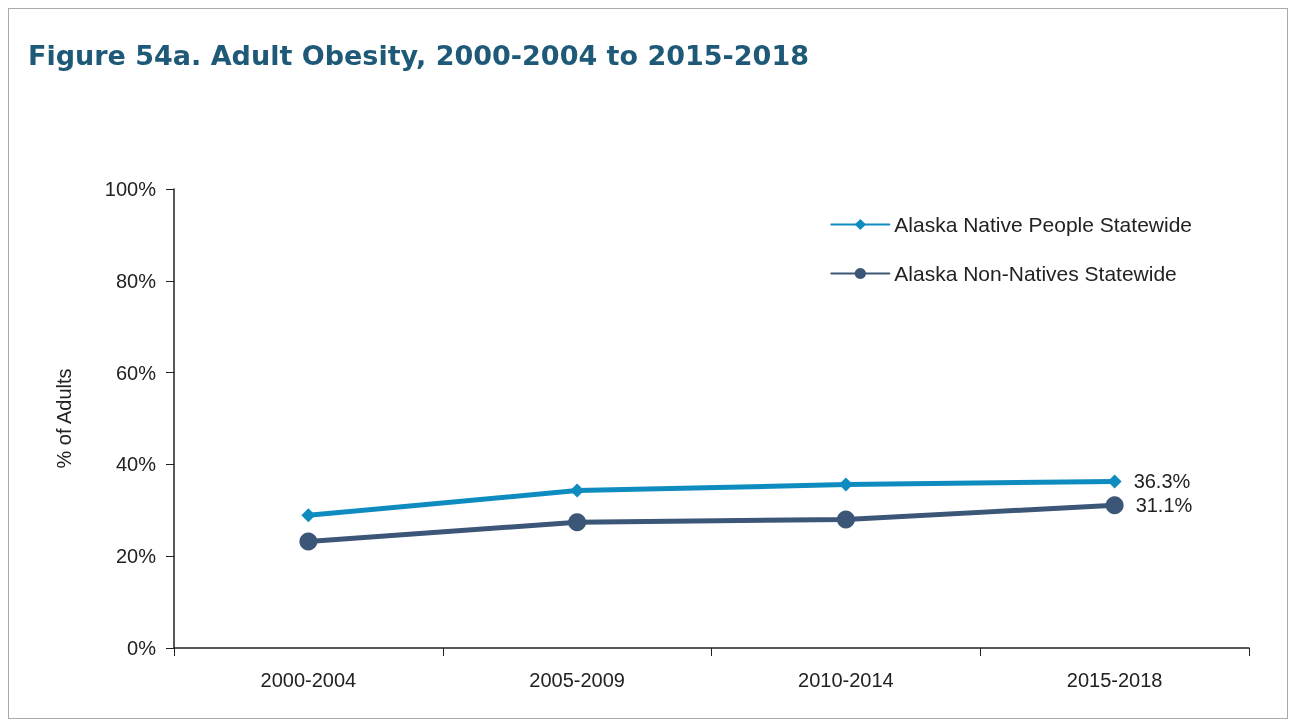 The height and width of the screenshot is (727, 1296). I want to click on y-tick-label: 60%, so click(136, 372).